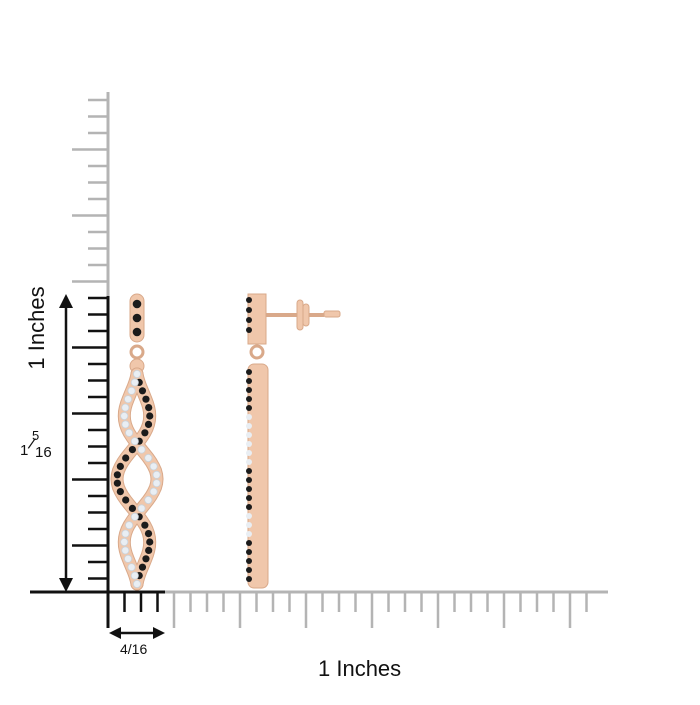 The height and width of the screenshot is (705, 700). What do you see at coordinates (137, 352) in the screenshot?
I see `jump-ring` at bounding box center [137, 352].